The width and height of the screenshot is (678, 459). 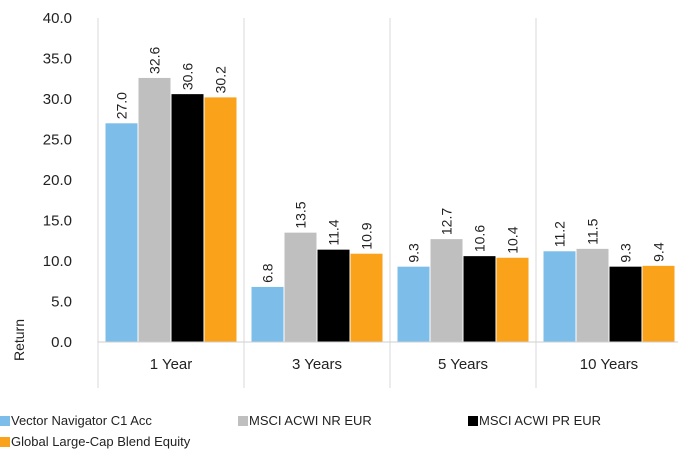 I want to click on data-label: 30.6, so click(x=188, y=76).